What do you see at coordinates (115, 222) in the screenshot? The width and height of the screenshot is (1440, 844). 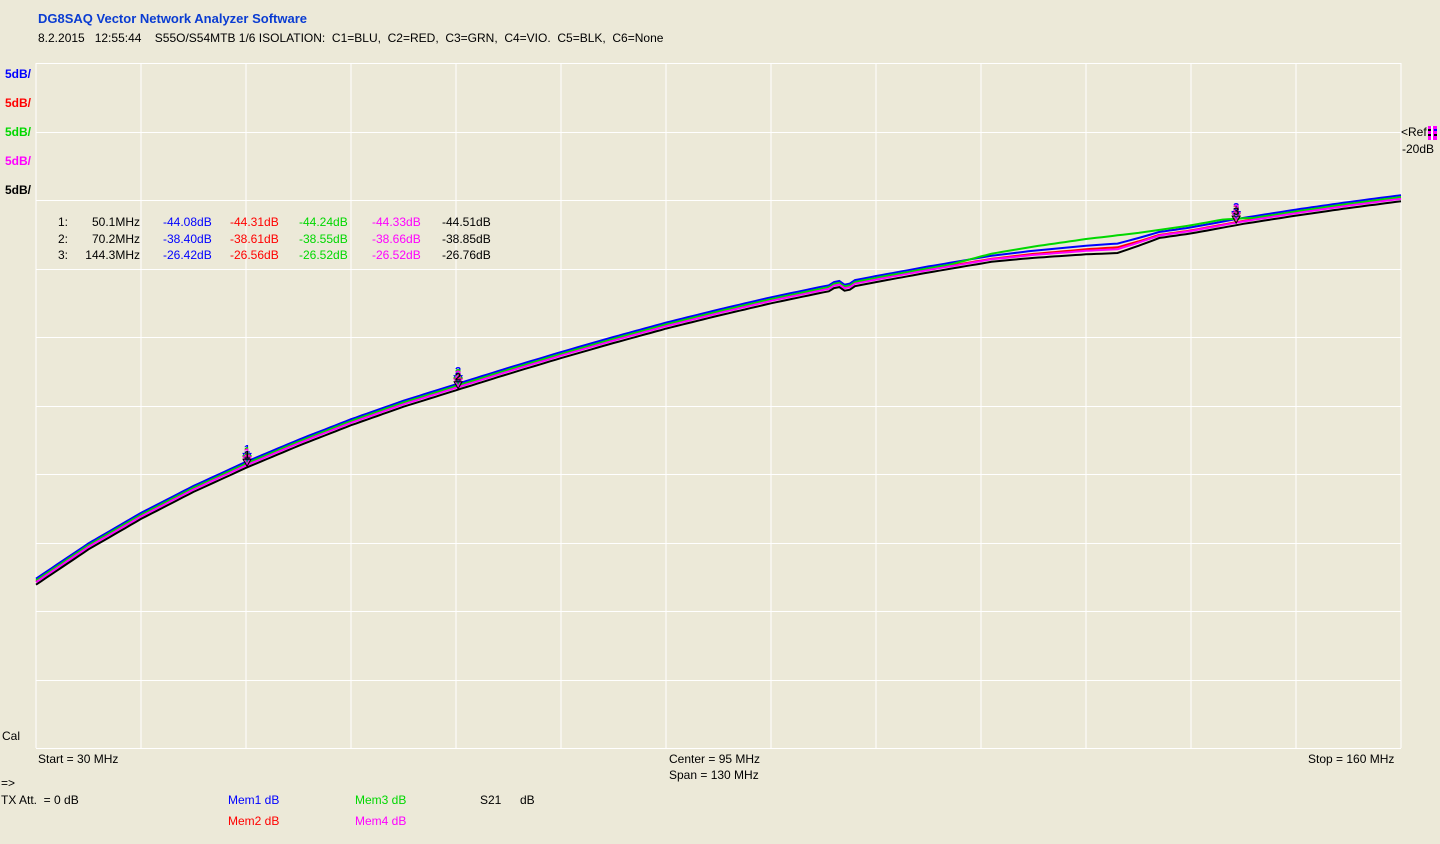 I see `marker-frequency: 50.1MHz` at bounding box center [115, 222].